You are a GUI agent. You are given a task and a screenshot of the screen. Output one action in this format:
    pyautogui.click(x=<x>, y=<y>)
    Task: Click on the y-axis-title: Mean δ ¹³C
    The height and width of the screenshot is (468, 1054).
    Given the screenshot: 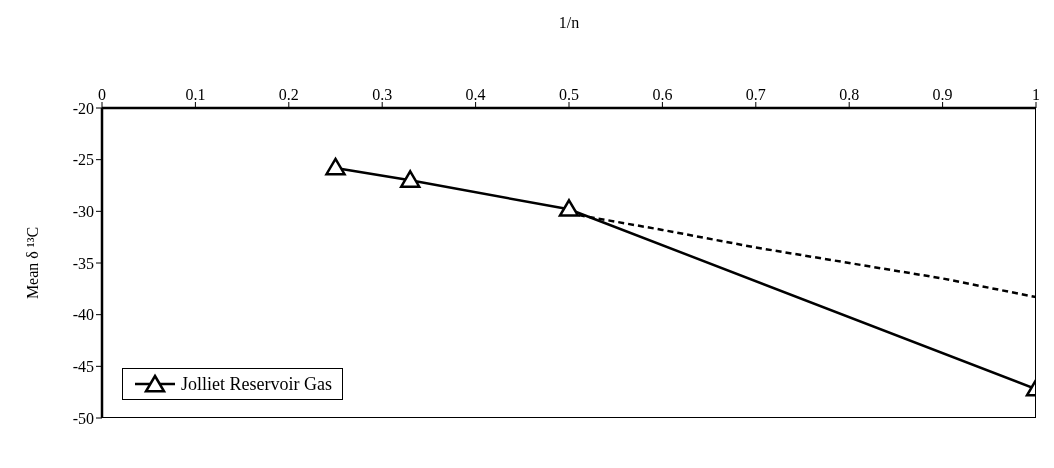 What is the action you would take?
    pyautogui.click(x=32, y=263)
    